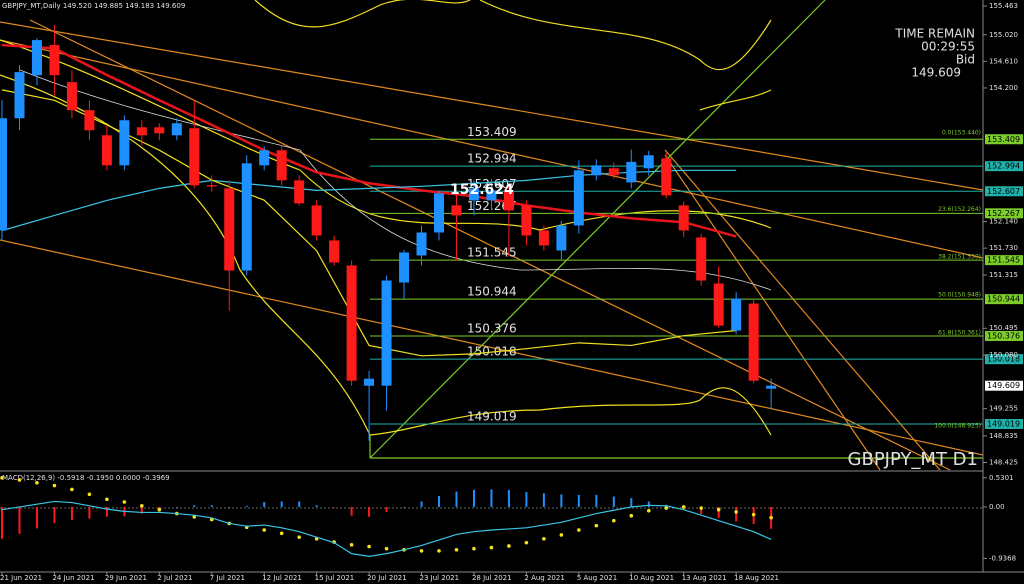  Describe the element at coordinates (704, 578) in the screenshot. I see `x-tick-label: 13 Aug 2021` at that location.